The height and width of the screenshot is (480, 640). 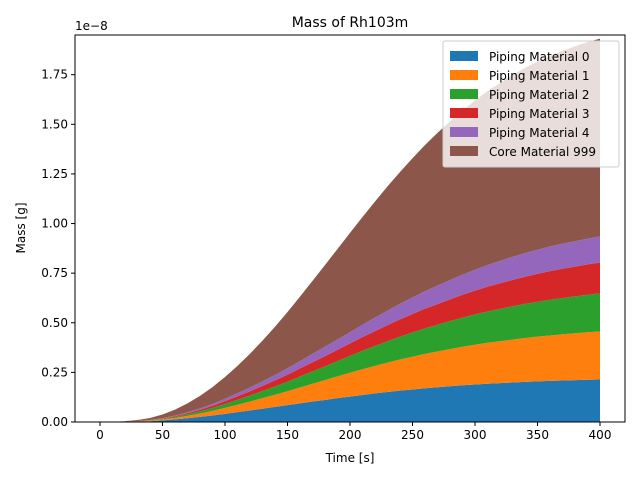 I want to click on x-tick-label: 250, so click(x=412, y=435).